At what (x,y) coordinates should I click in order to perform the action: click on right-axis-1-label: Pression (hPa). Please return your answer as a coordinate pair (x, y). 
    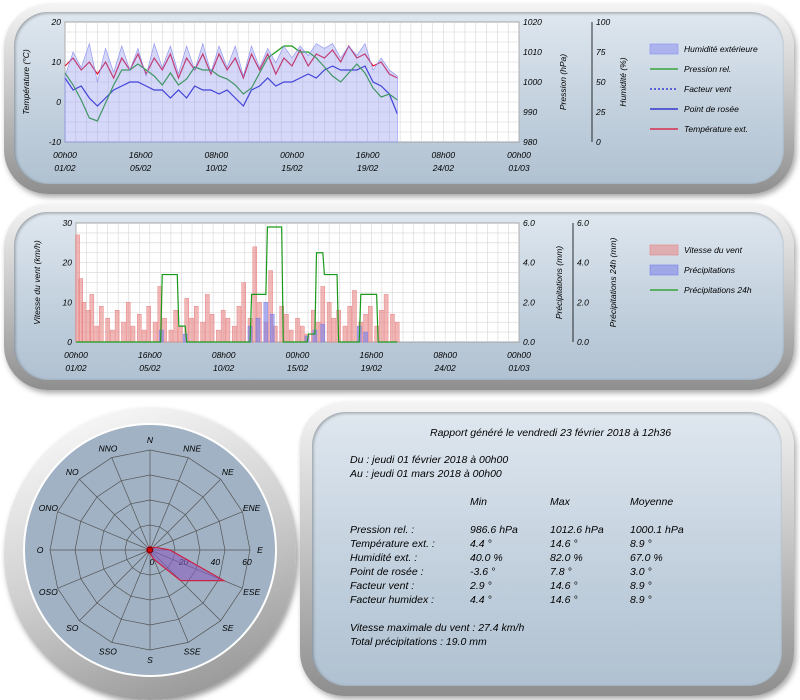
    Looking at the image, I should click on (563, 82).